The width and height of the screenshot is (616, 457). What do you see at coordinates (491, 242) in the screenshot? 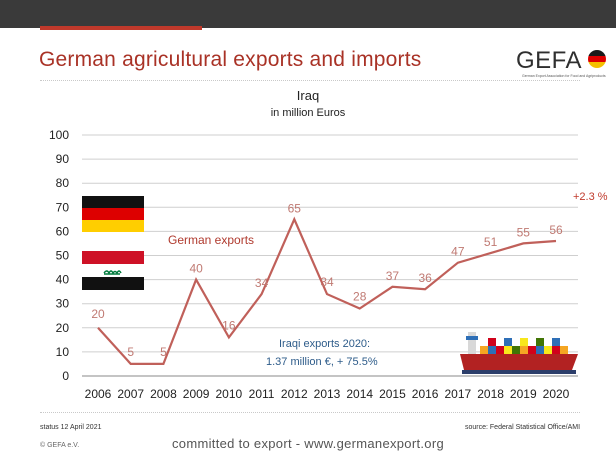
I see `data-label: 51` at bounding box center [491, 242].